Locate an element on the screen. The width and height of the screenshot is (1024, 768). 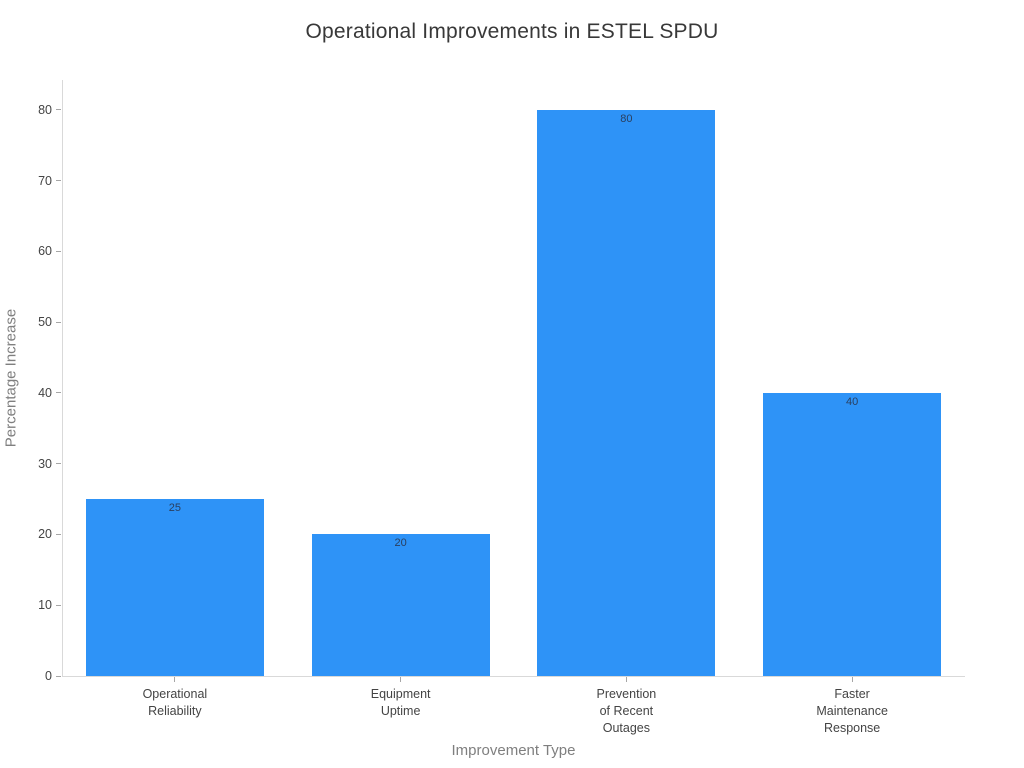
x-tick-mark-operational-reliability is located at coordinates (175, 679).